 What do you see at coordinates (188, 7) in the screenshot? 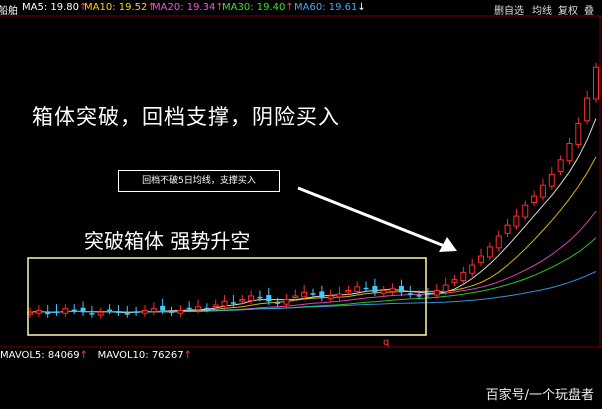
I see `ma20-label: MA20: 19.34↑` at bounding box center [188, 7].